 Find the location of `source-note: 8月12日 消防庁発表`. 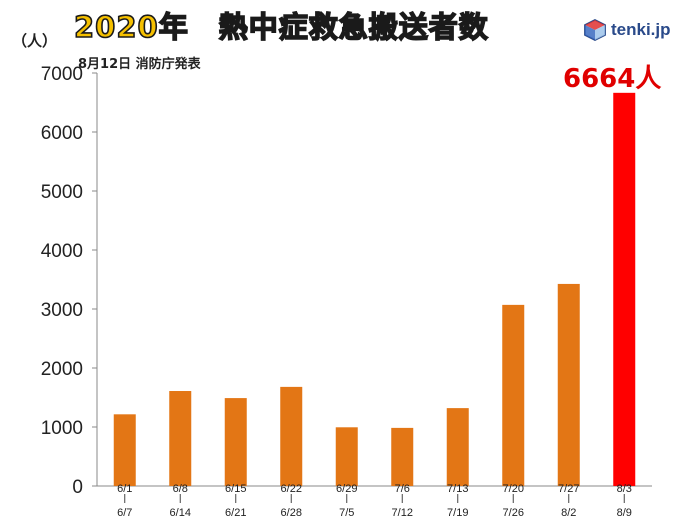

source-note: 8月12日 消防庁発表 is located at coordinates (139, 64).